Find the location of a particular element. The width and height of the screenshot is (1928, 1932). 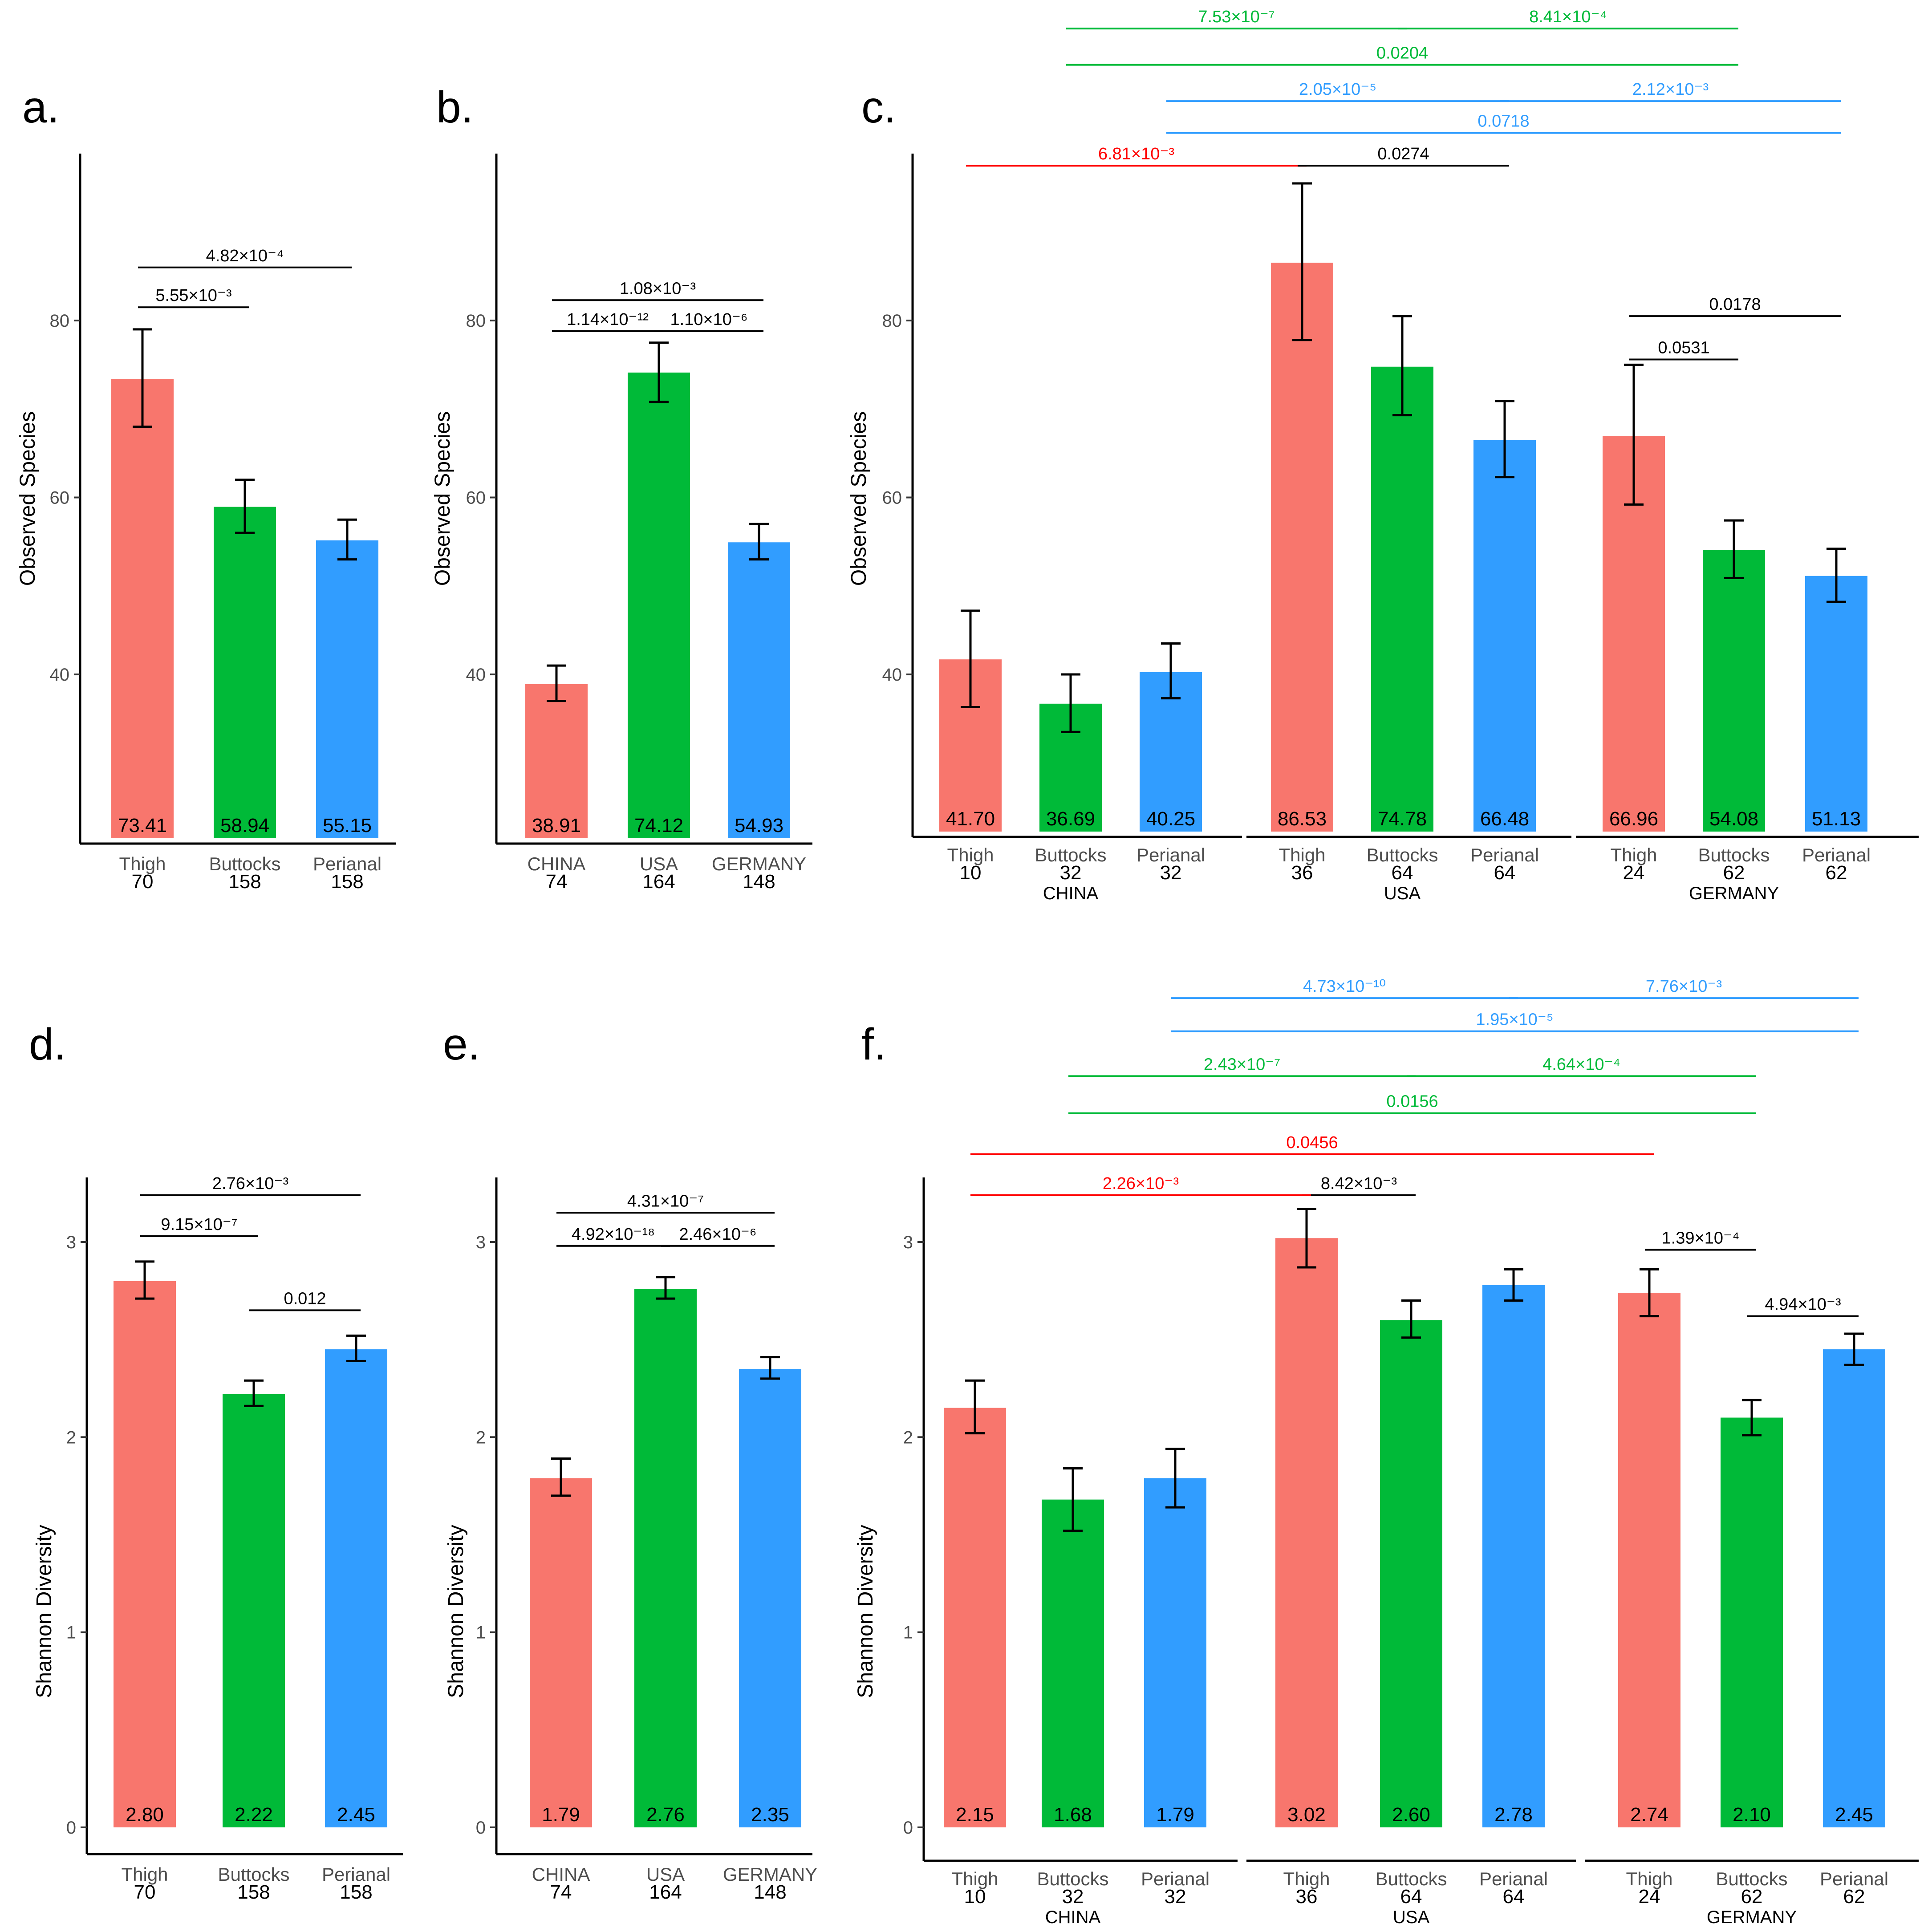

significance-p-value: 1.14×10⁻¹² is located at coordinates (608, 320).